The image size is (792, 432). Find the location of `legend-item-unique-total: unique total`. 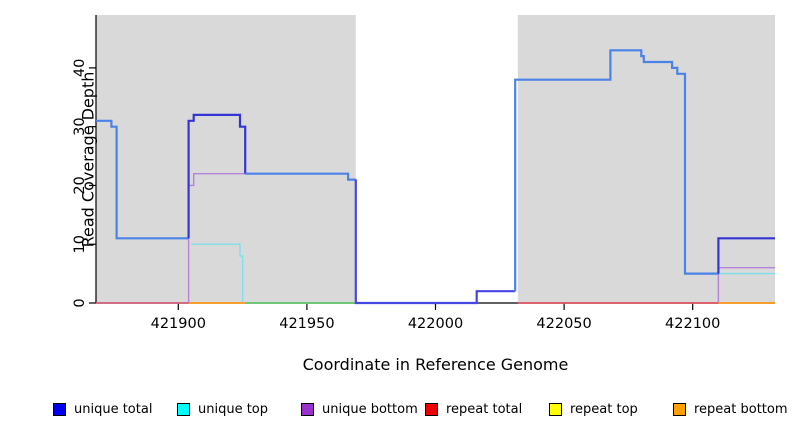

legend-item-unique-total: unique total is located at coordinates (115, 409).